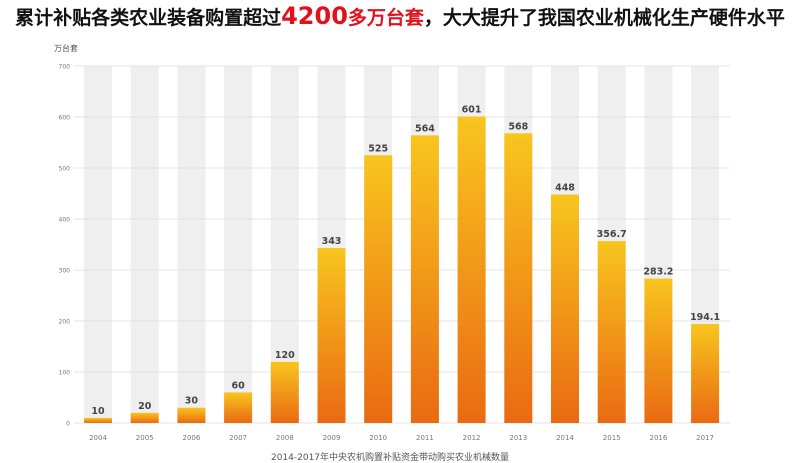 This screenshot has height=463, width=800. What do you see at coordinates (284, 392) in the screenshot?
I see `bar-2008` at bounding box center [284, 392].